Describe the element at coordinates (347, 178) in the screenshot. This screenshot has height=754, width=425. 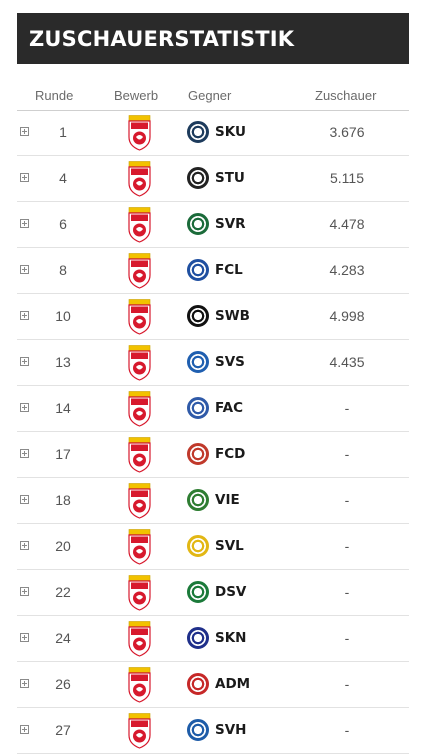
I see `zuschauer-cell: 5.115` at that location.